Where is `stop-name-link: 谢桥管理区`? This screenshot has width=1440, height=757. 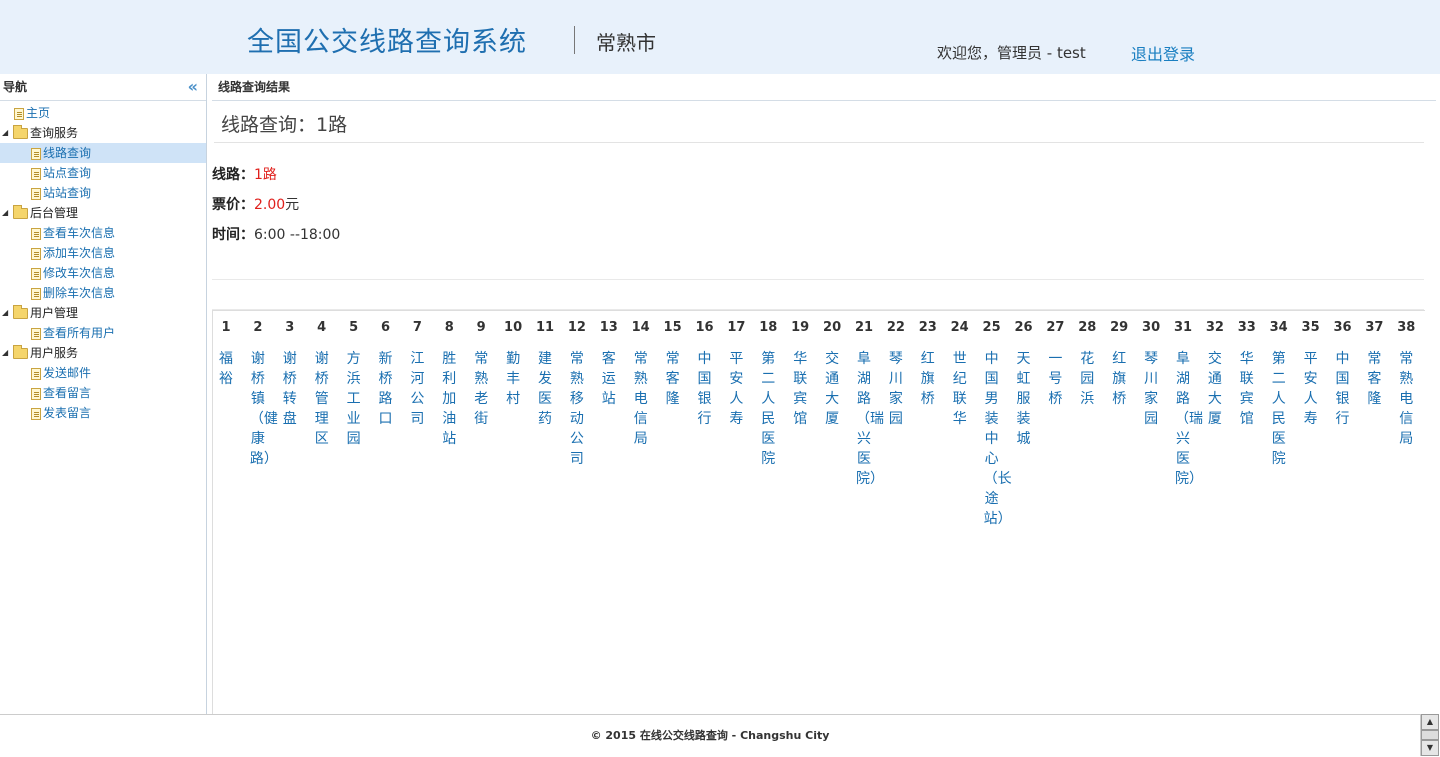 stop-name-link: 谢桥管理区 is located at coordinates (321, 399).